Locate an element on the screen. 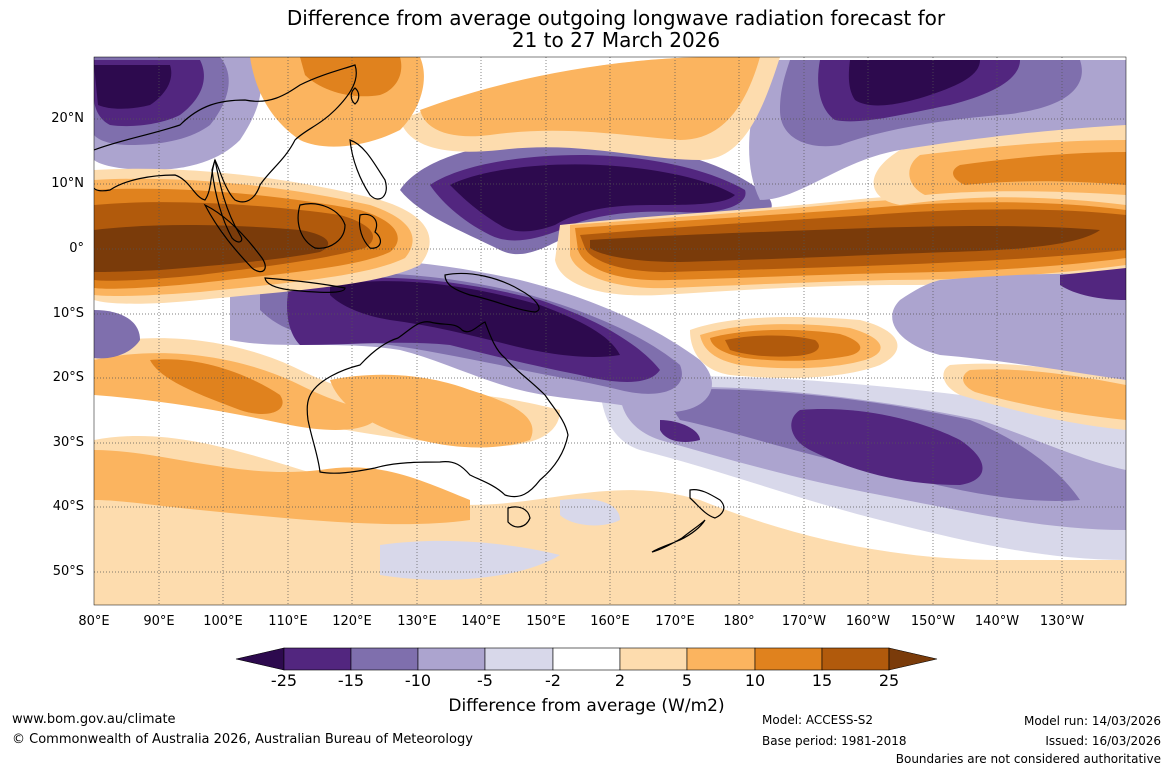 The height and width of the screenshot is (770, 1173). lon-label-130w: 130°W is located at coordinates (1062, 621).